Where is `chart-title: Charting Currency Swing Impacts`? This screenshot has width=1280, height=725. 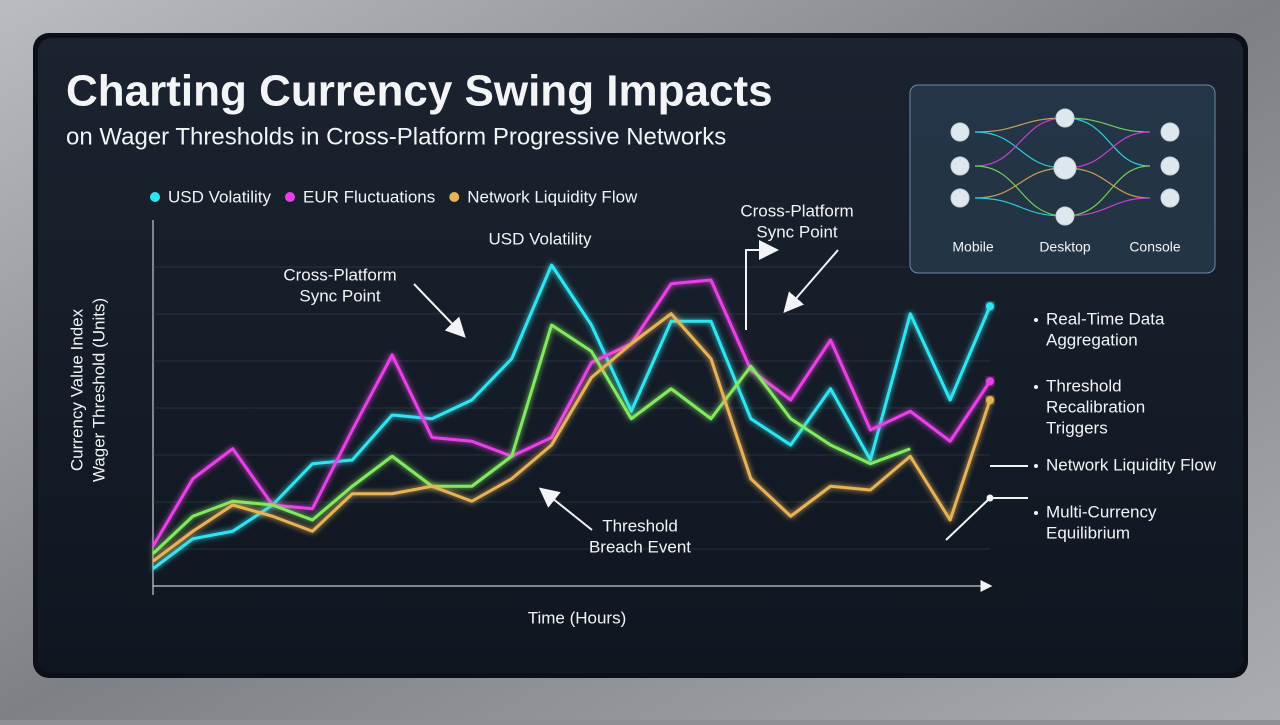 chart-title: Charting Currency Swing Impacts is located at coordinates (419, 91).